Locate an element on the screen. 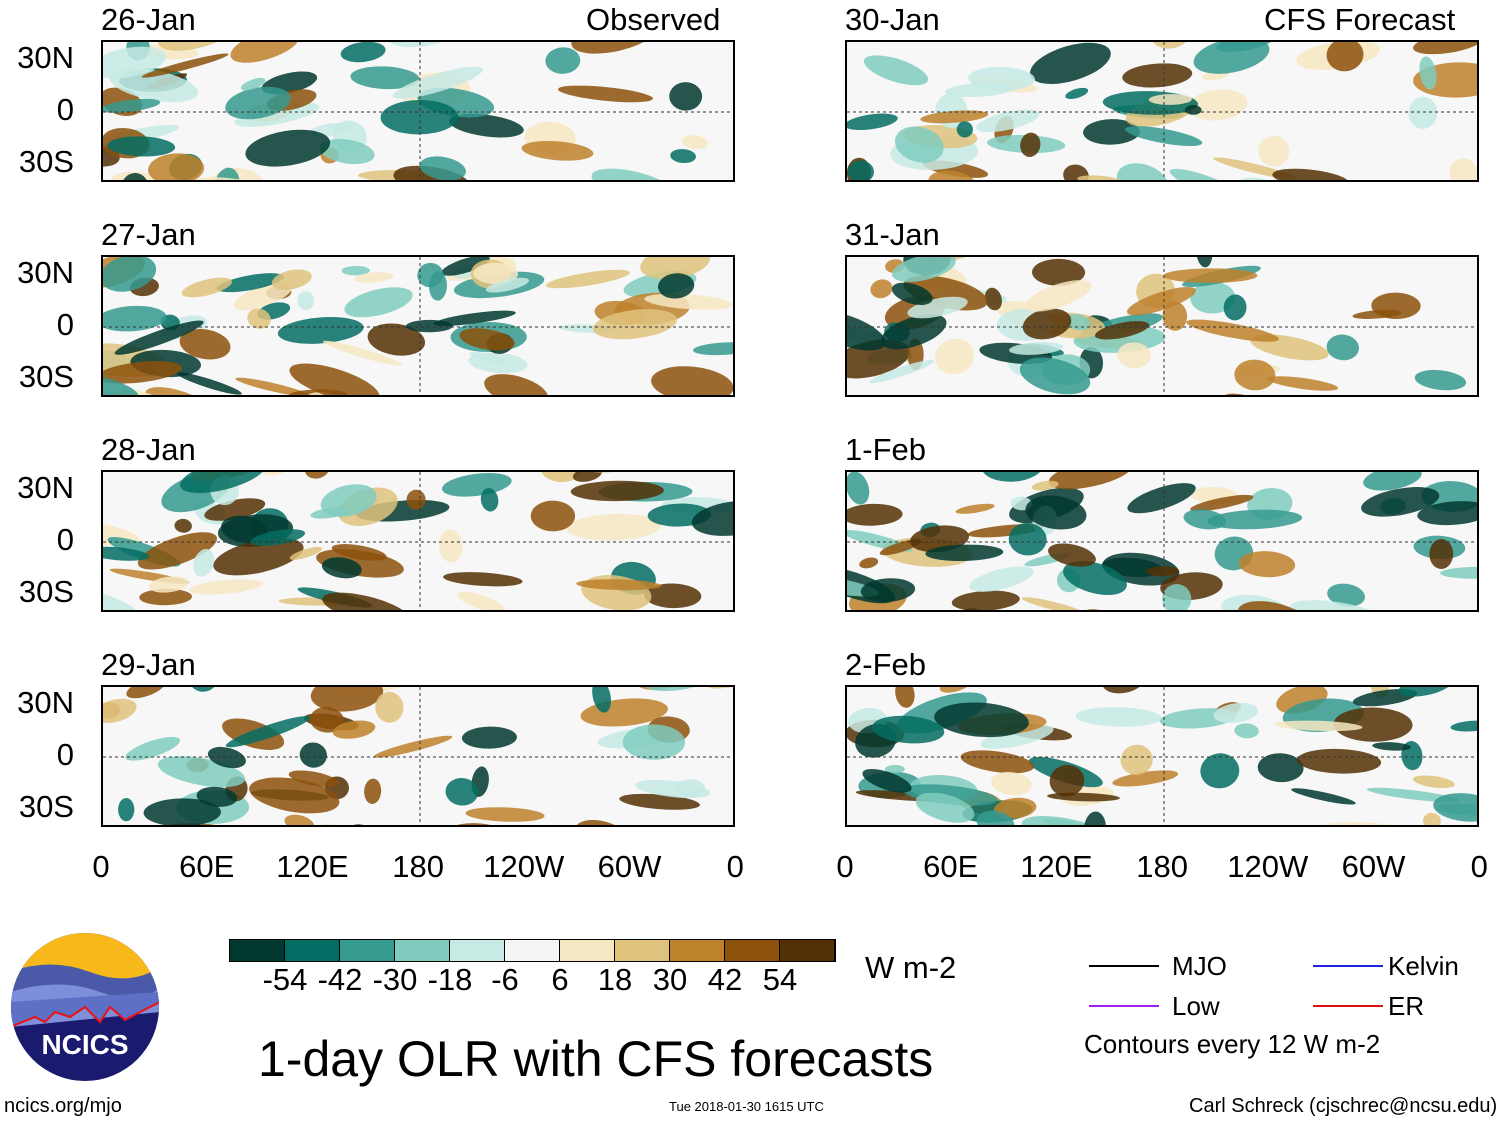 The width and height of the screenshot is (1510, 1121). colorbar-label: 30 is located at coordinates (670, 979).